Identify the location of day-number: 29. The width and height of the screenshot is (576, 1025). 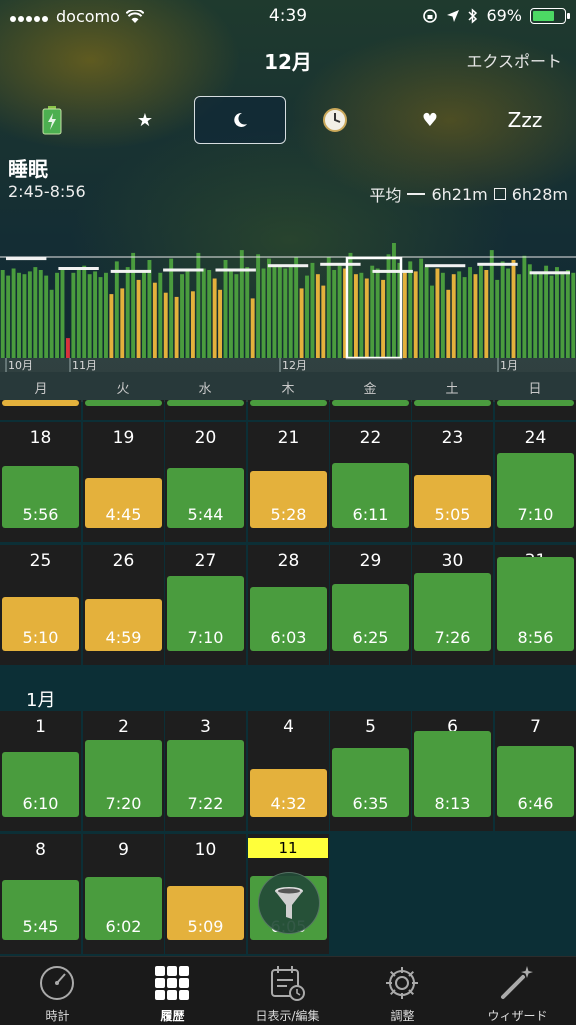
(370, 561).